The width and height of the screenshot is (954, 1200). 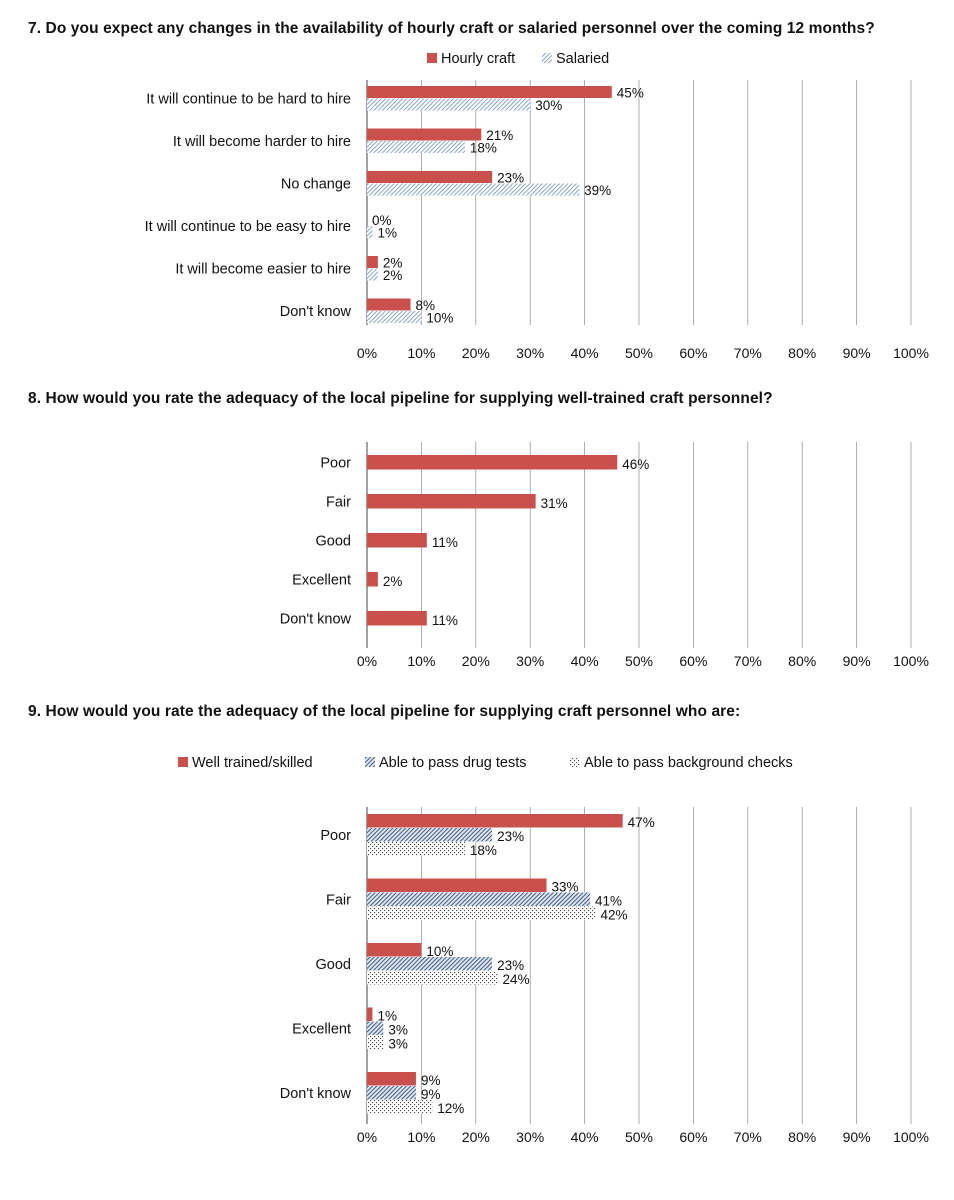 I want to click on data-label: 21%, so click(x=499, y=135).